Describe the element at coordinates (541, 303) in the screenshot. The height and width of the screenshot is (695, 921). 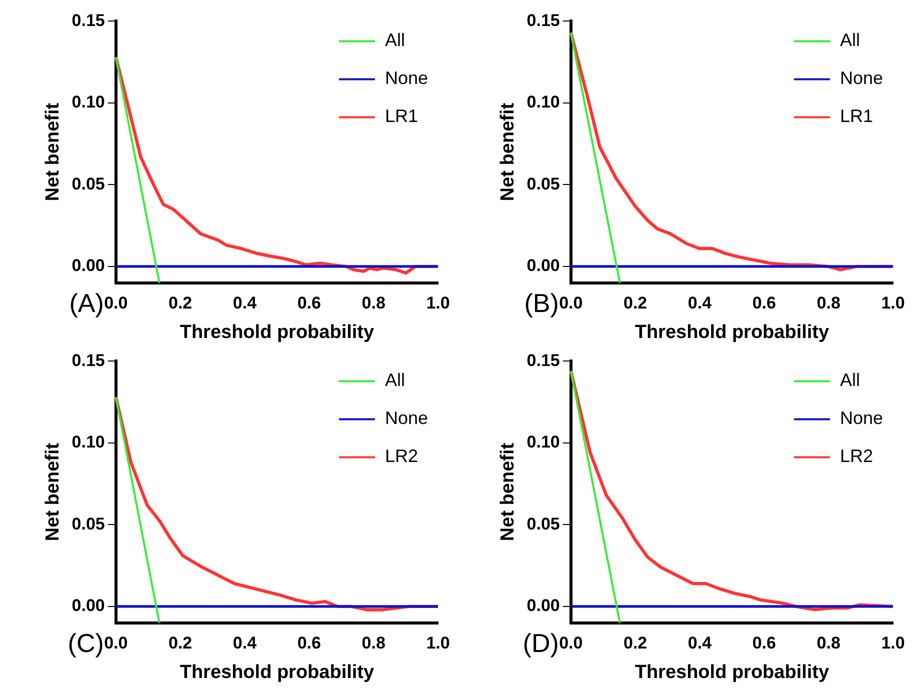
I see `text: (B)` at that location.